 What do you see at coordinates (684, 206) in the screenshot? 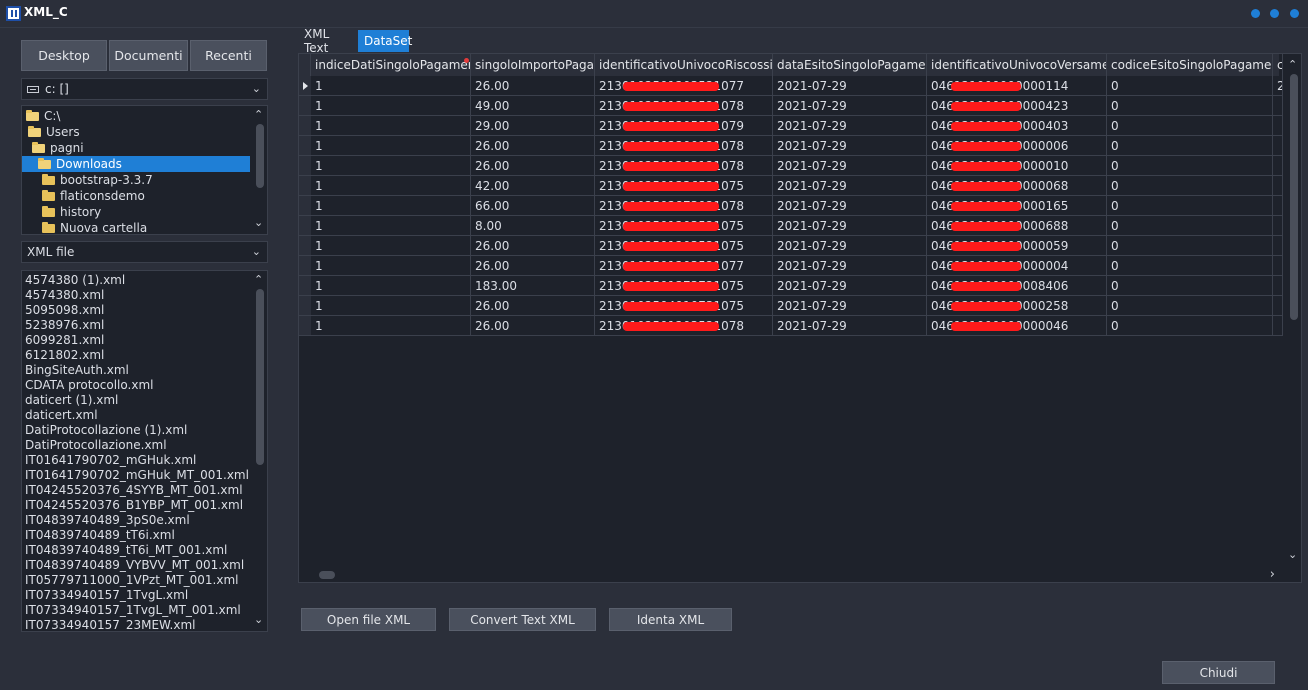
I see `grid-cell: 2130102502873921078` at bounding box center [684, 206].